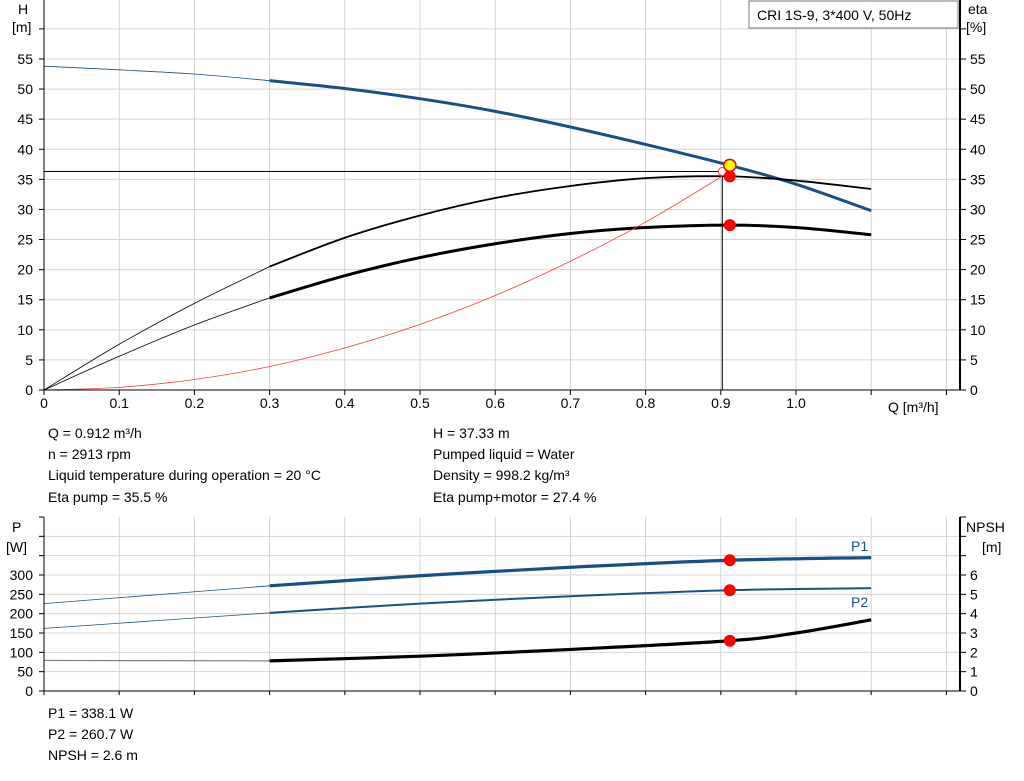 The image size is (1024, 781). What do you see at coordinates (978, 330) in the screenshot?
I see `eta-tick-label: 10` at bounding box center [978, 330].